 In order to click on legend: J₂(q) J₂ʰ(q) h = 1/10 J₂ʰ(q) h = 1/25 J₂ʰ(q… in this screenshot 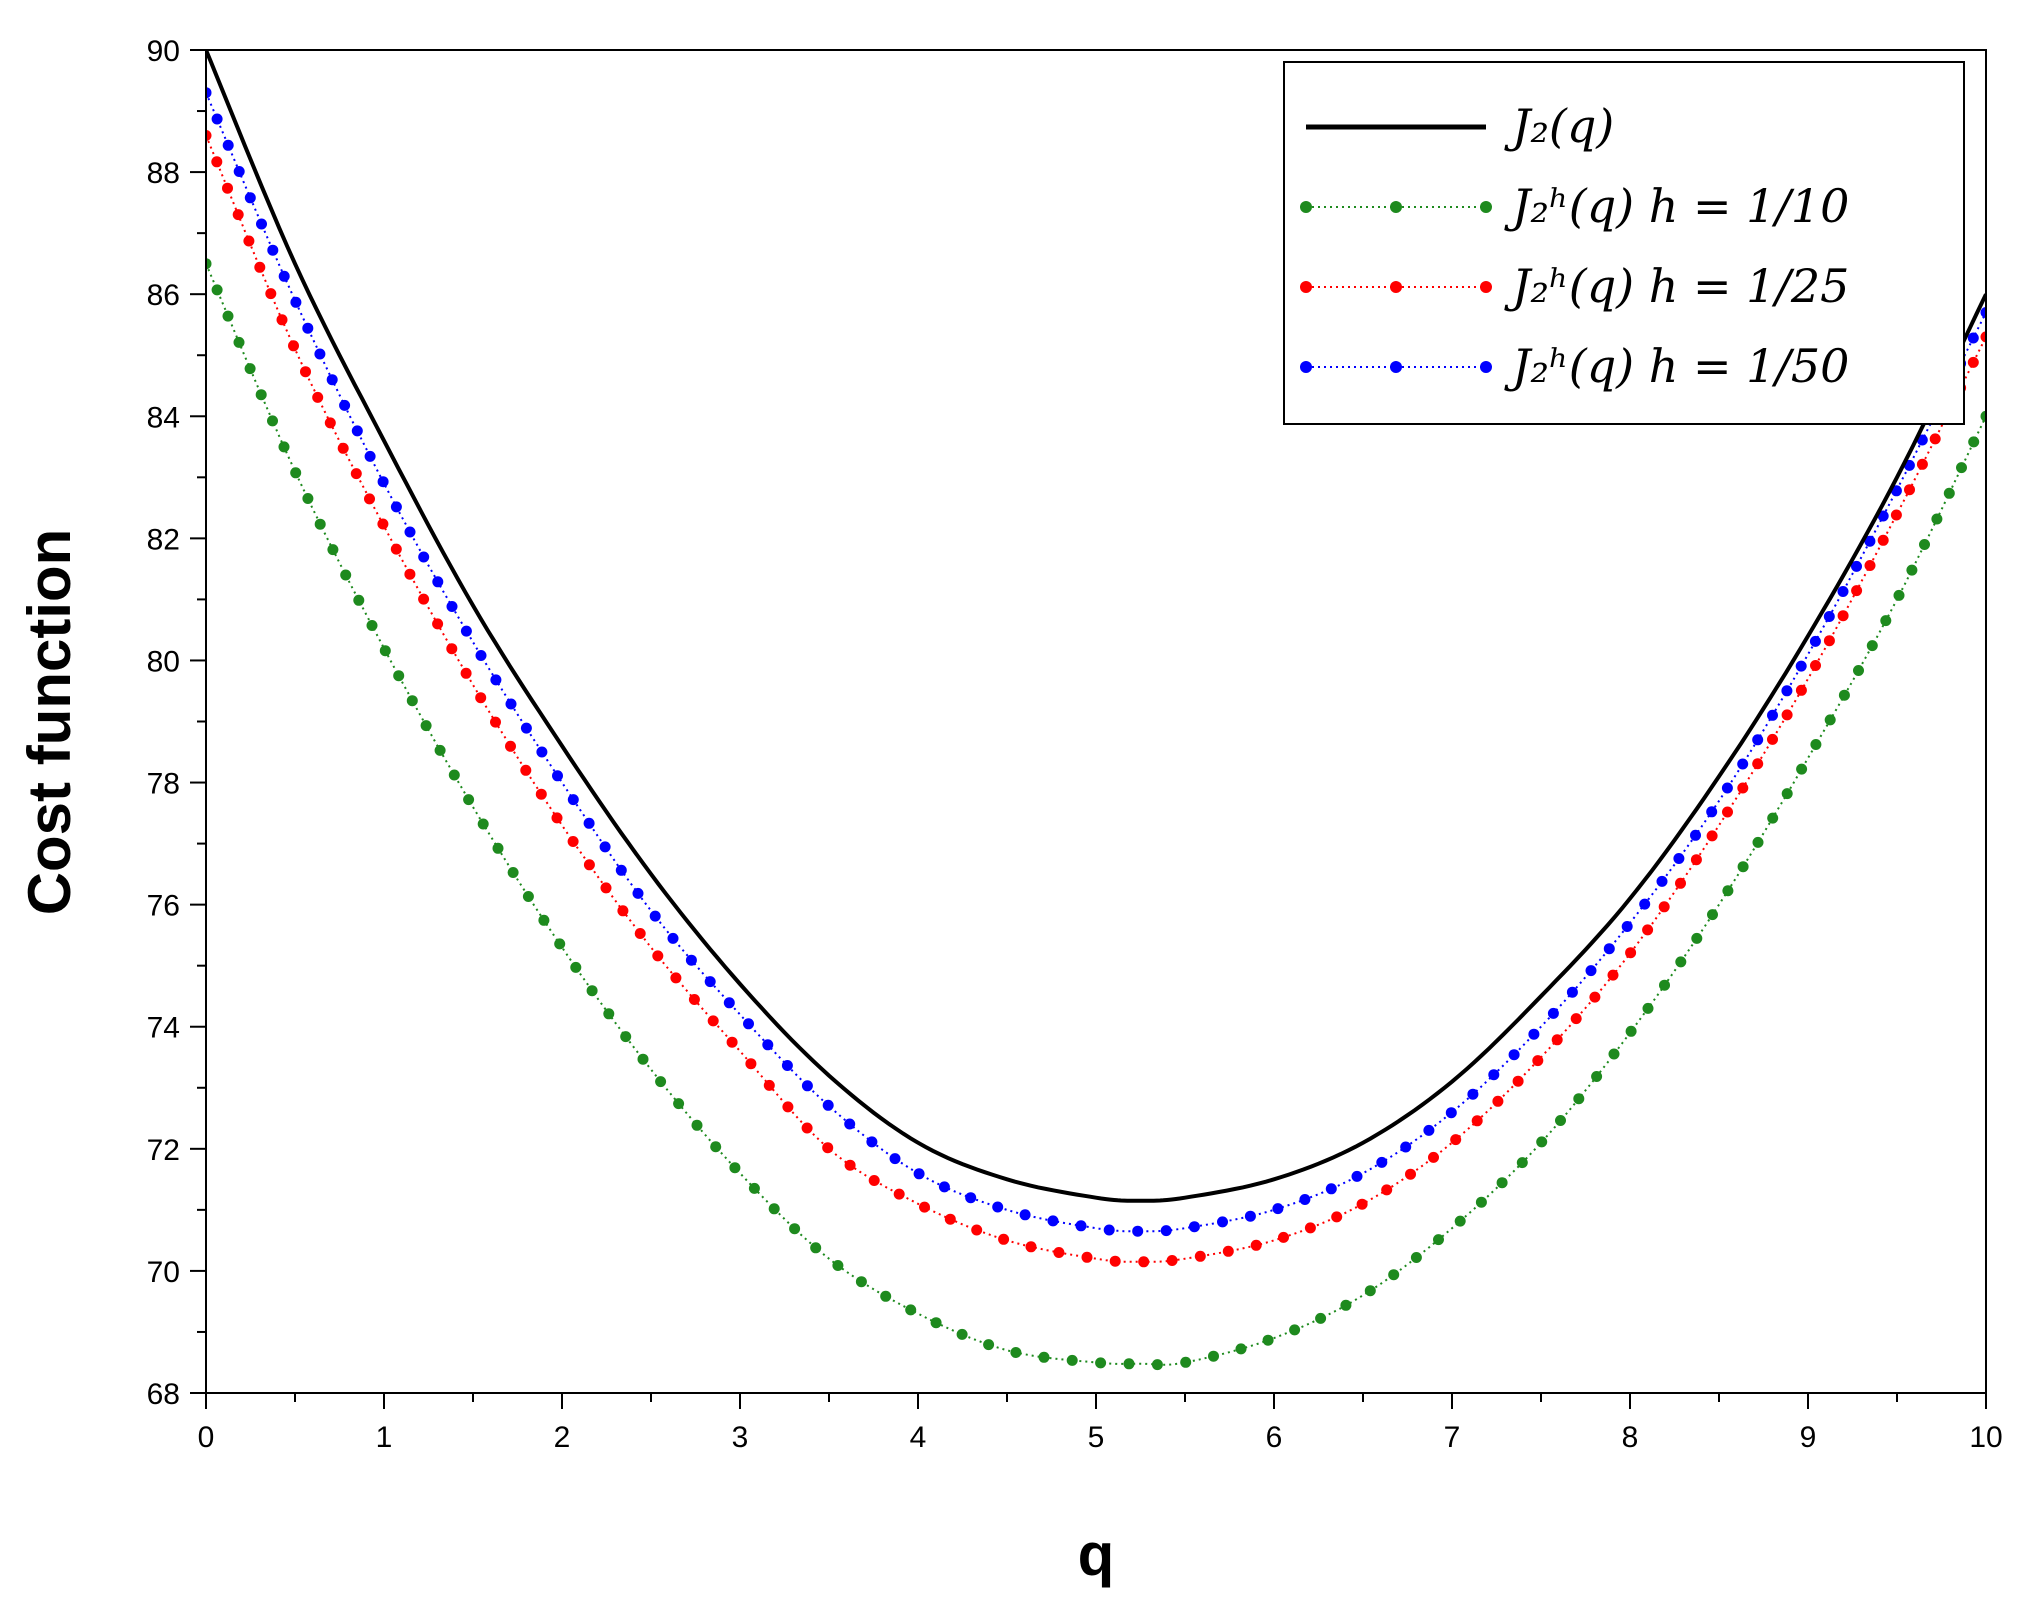, I will do `click(1624, 243)`.